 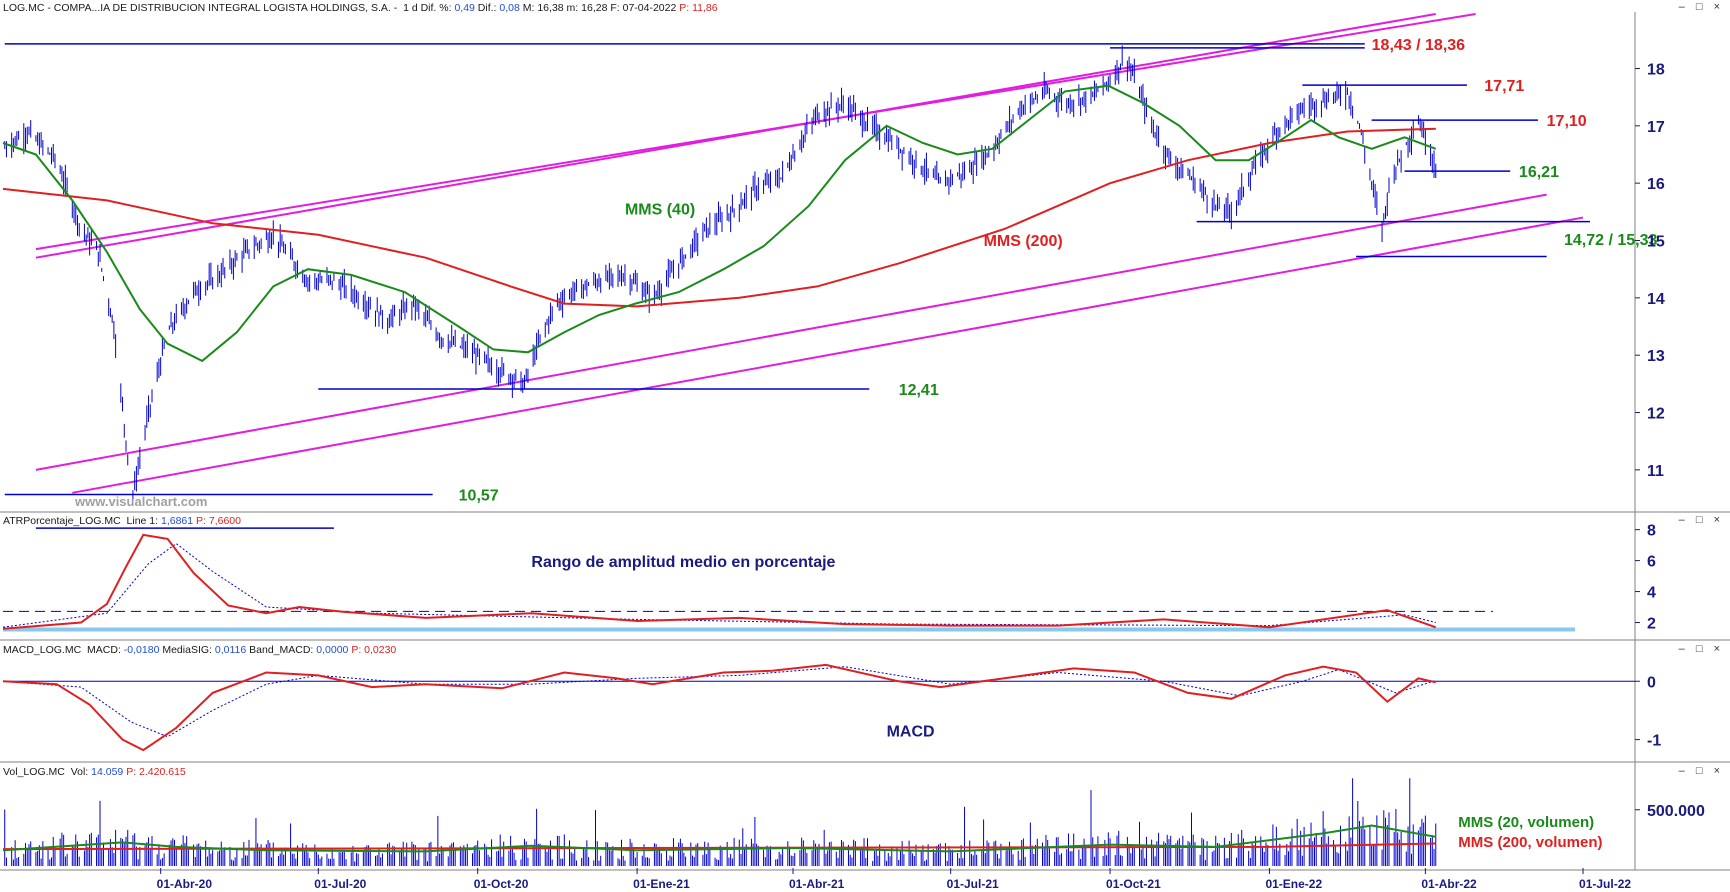 I want to click on dif-pct-value: 0,49, so click(x=464, y=8).